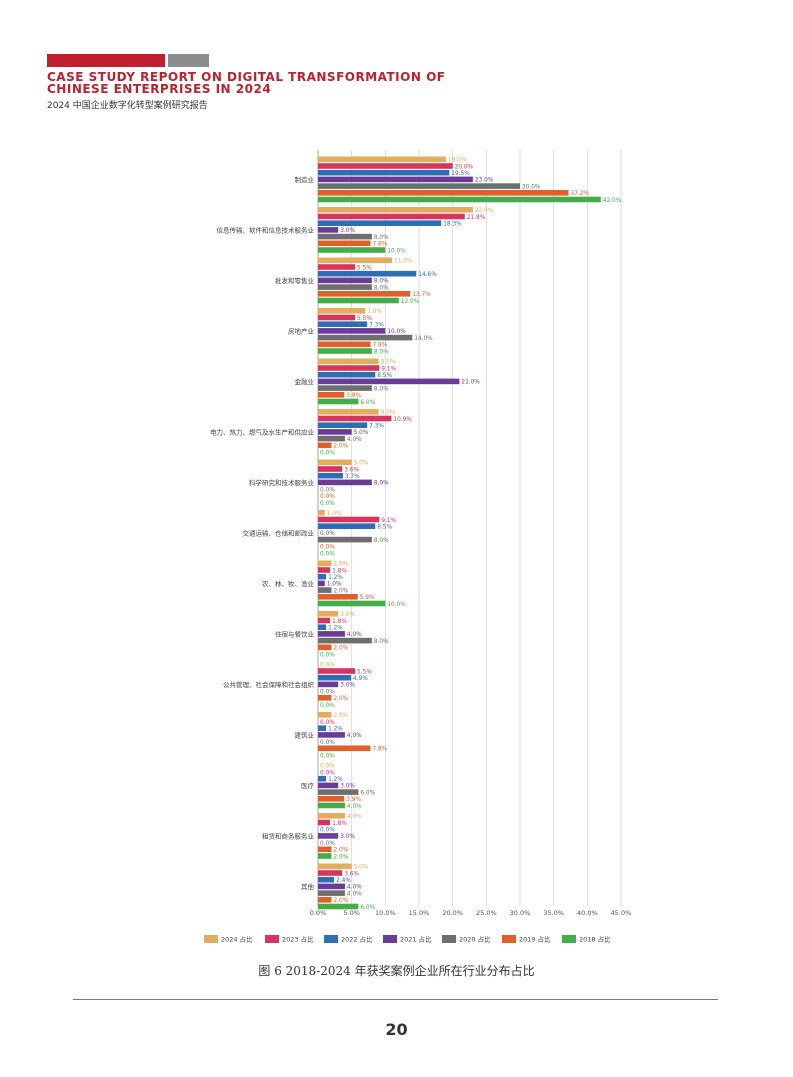  Describe the element at coordinates (486, 913) in the screenshot. I see `x-tick-label: 25.0%` at that location.